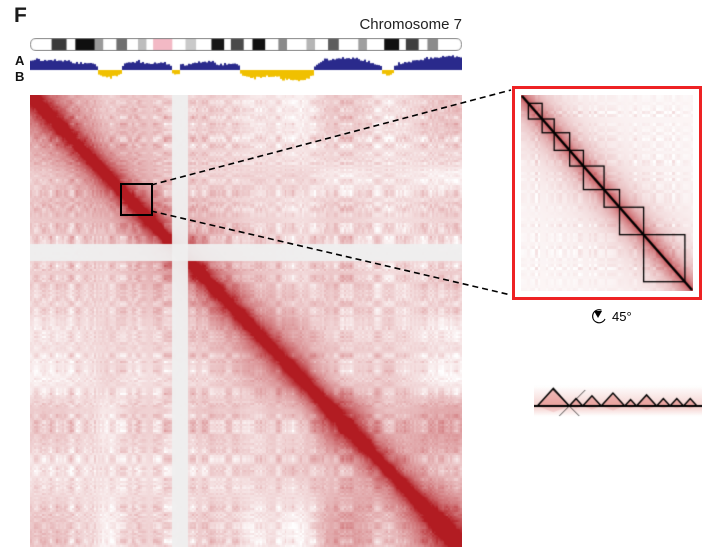 This screenshot has width=720, height=548. I want to click on compartment-b-label: B, so click(20, 76).